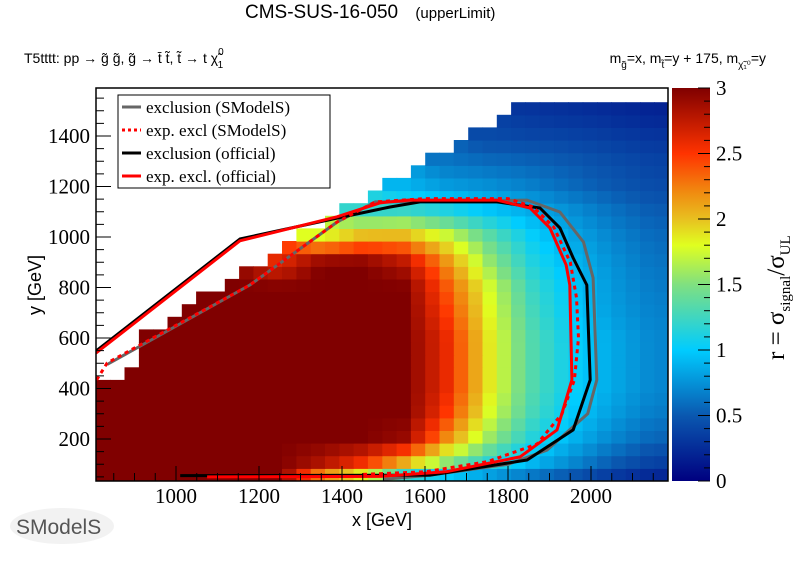 The height and width of the screenshot is (572, 796). Describe the element at coordinates (224, 141) in the screenshot. I see `legend-box` at that location.